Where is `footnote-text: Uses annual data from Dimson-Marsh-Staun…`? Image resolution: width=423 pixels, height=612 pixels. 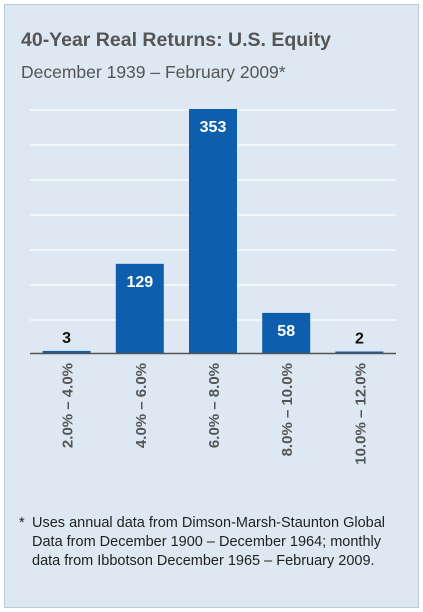 footnote-text: Uses annual data from Dimson-Marsh-Staun… is located at coordinates (208, 542).